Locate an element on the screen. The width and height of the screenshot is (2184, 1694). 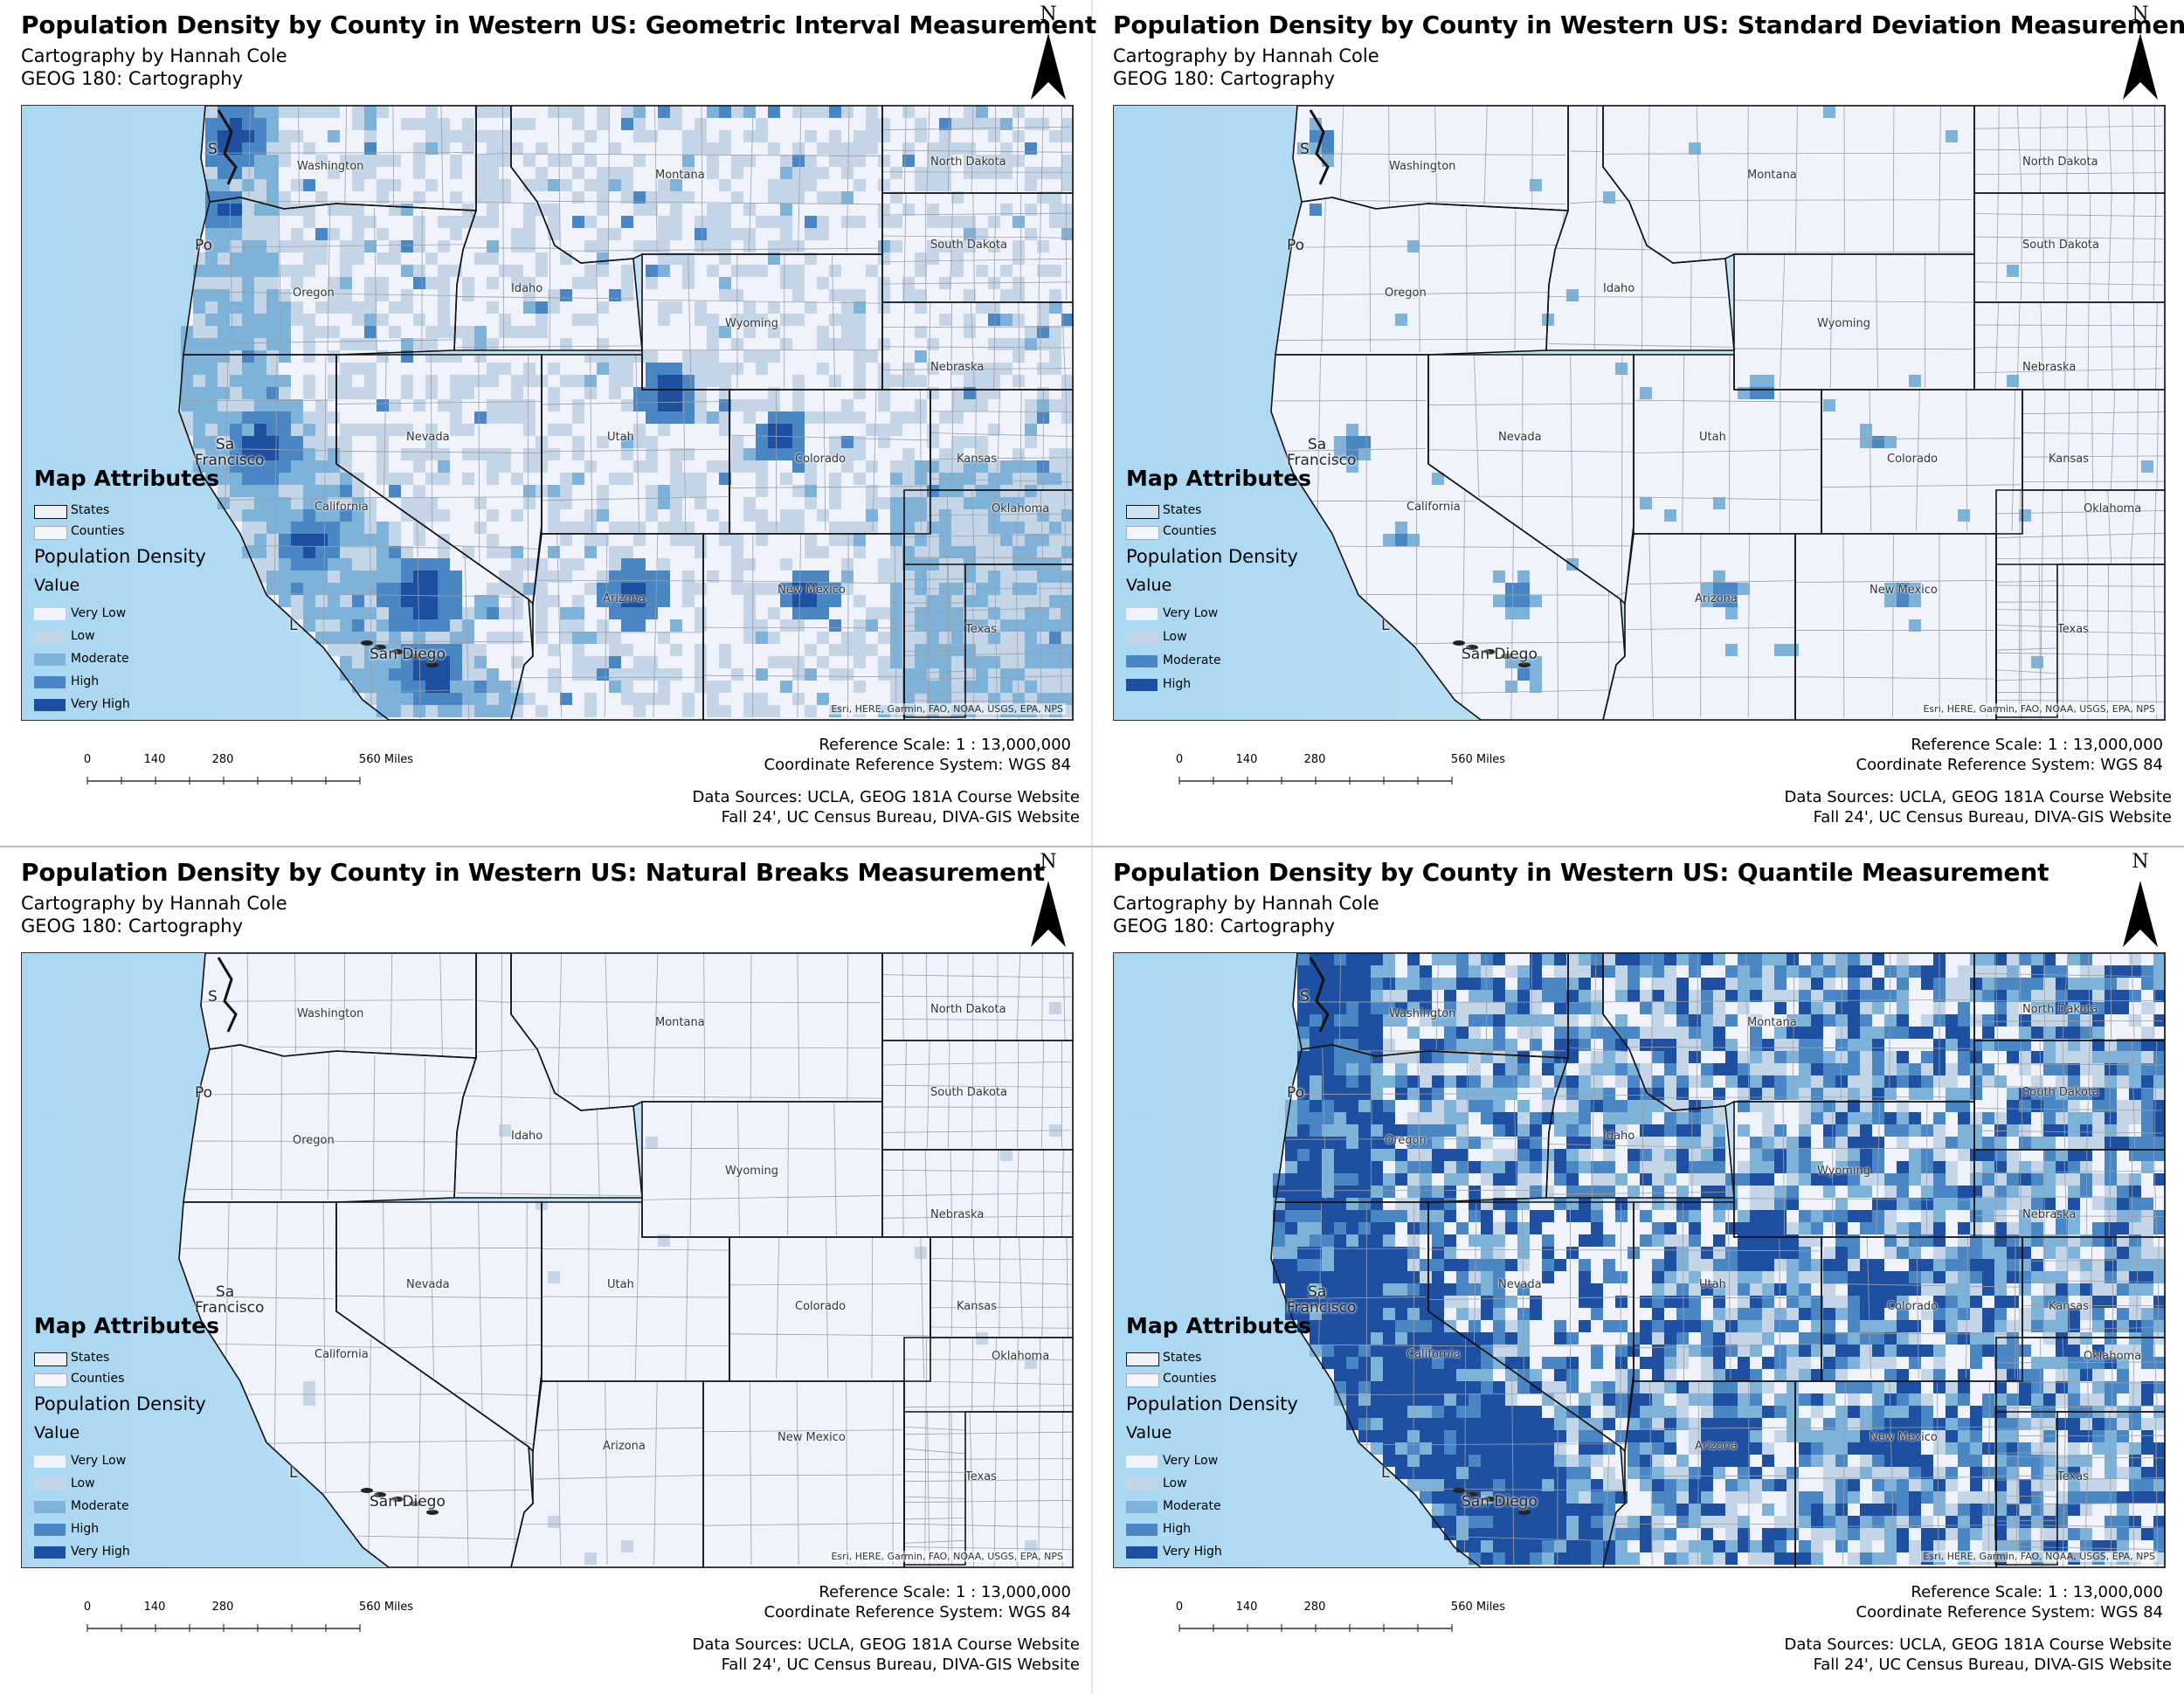
reference-scale: Reference Scale: 1 : 13,000,000 is located at coordinates (945, 745).